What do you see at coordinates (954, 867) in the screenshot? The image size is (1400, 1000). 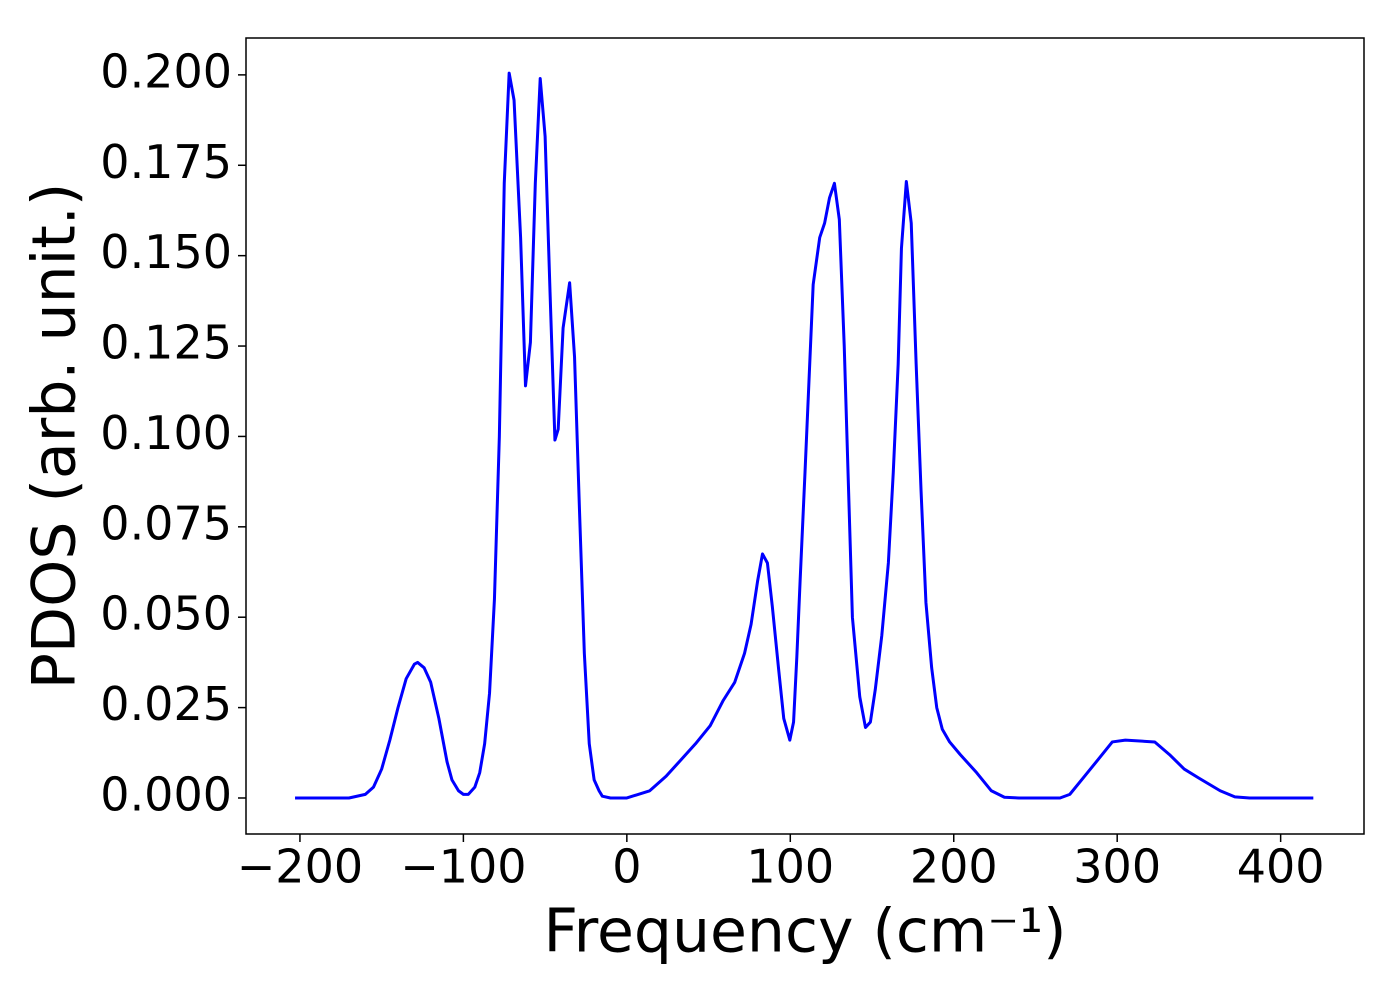 I see `x-tick-label: 200` at bounding box center [954, 867].